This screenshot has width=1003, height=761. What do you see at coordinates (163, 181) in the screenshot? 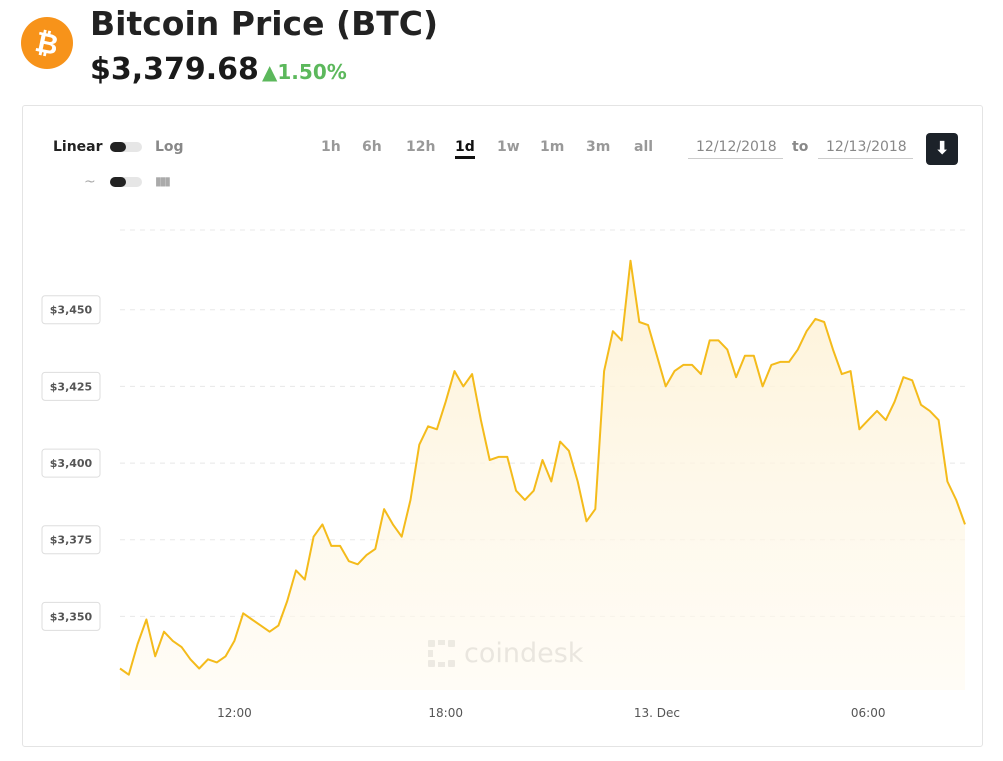
I see `candle-icon: ▮▮▮` at bounding box center [163, 181].